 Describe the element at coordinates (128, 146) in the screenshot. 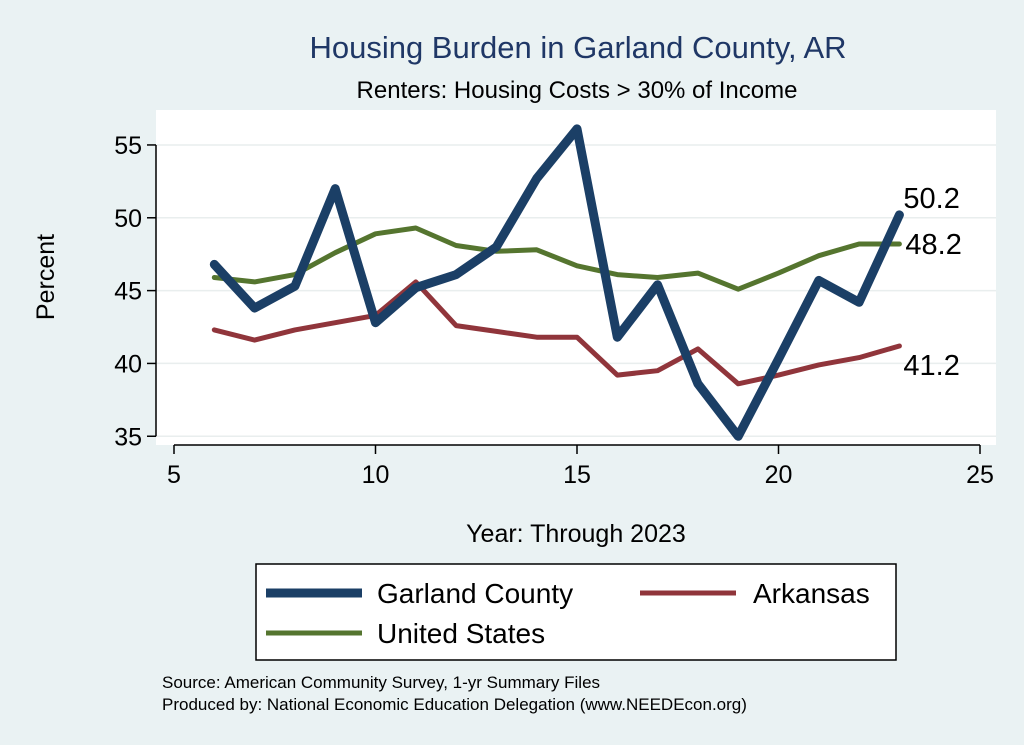

I see `y-tick-label-55: 55` at that location.